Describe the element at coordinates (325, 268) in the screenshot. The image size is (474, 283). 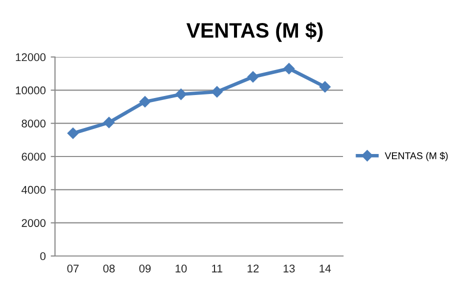
I see `x-tick-label: 14` at that location.